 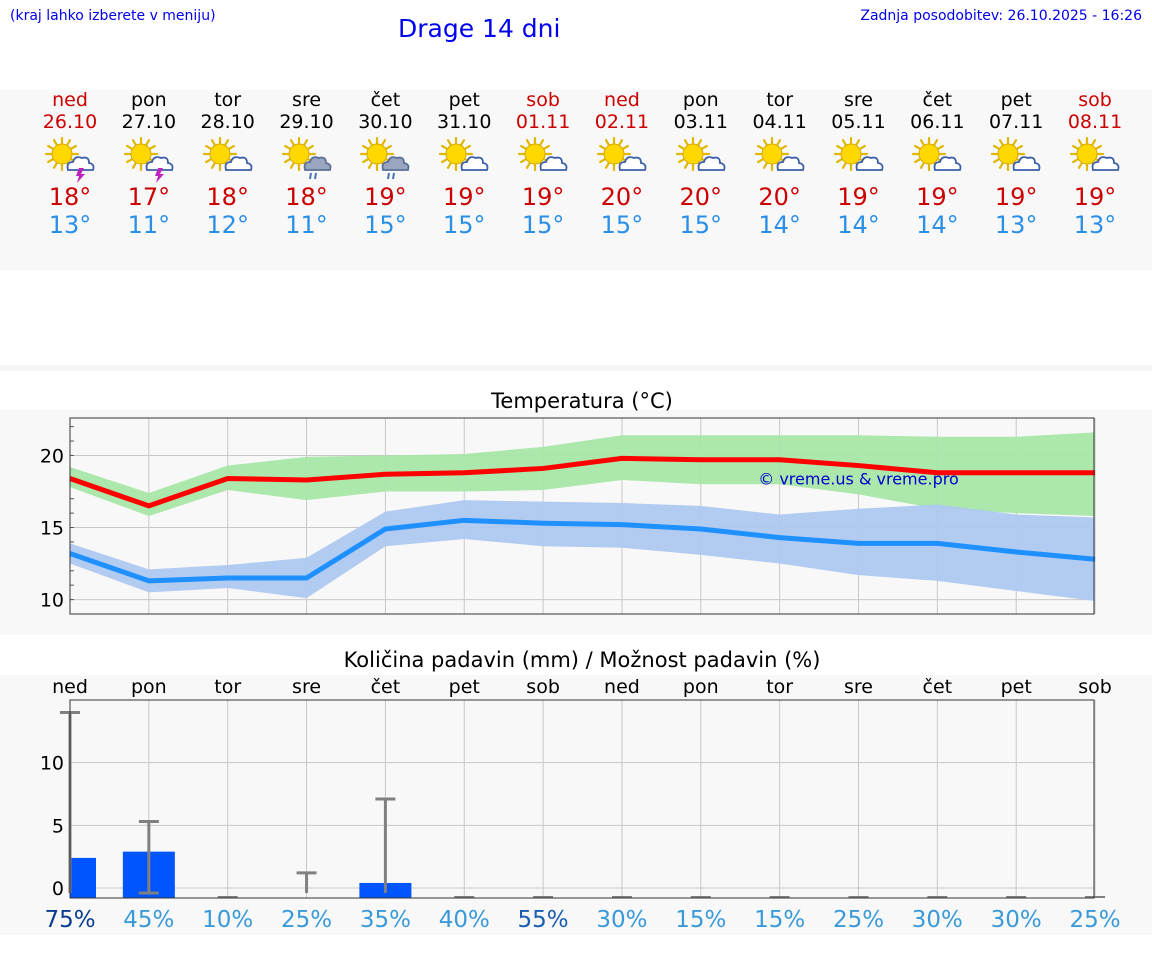 I want to click on day-date: 31.10, so click(x=464, y=122).